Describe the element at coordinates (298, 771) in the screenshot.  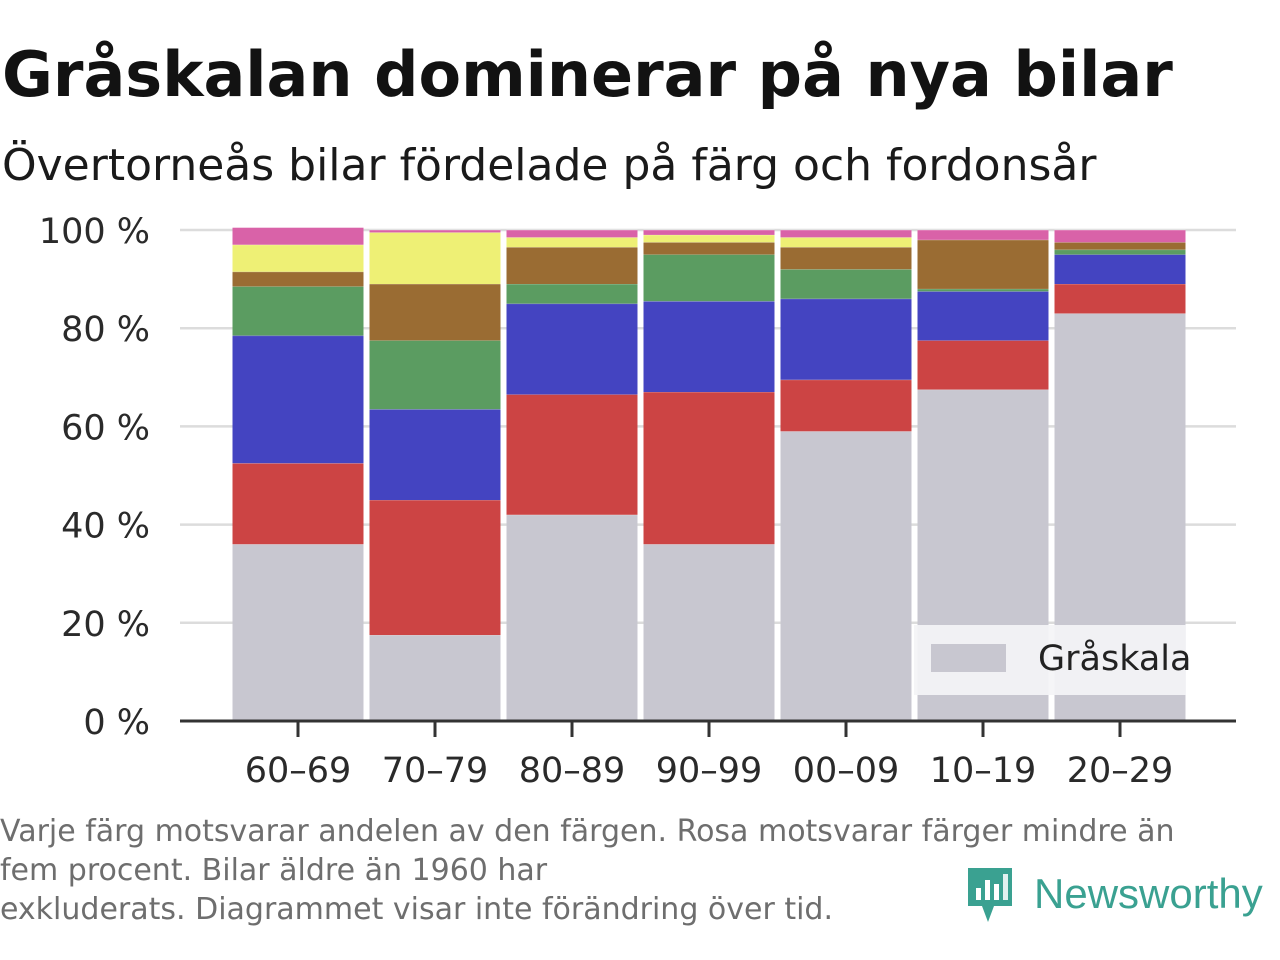
I see `x-tick-label-0: 60–69` at that location.